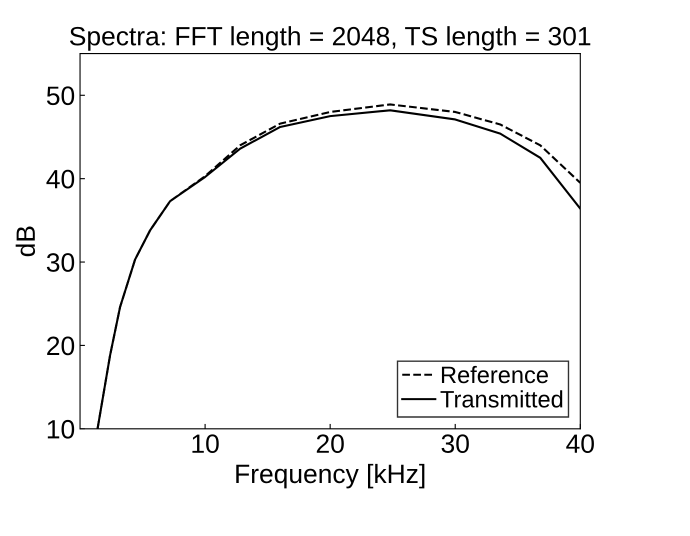 The image size is (690, 536). I want to click on y-axis-title: dB, so click(26, 241).